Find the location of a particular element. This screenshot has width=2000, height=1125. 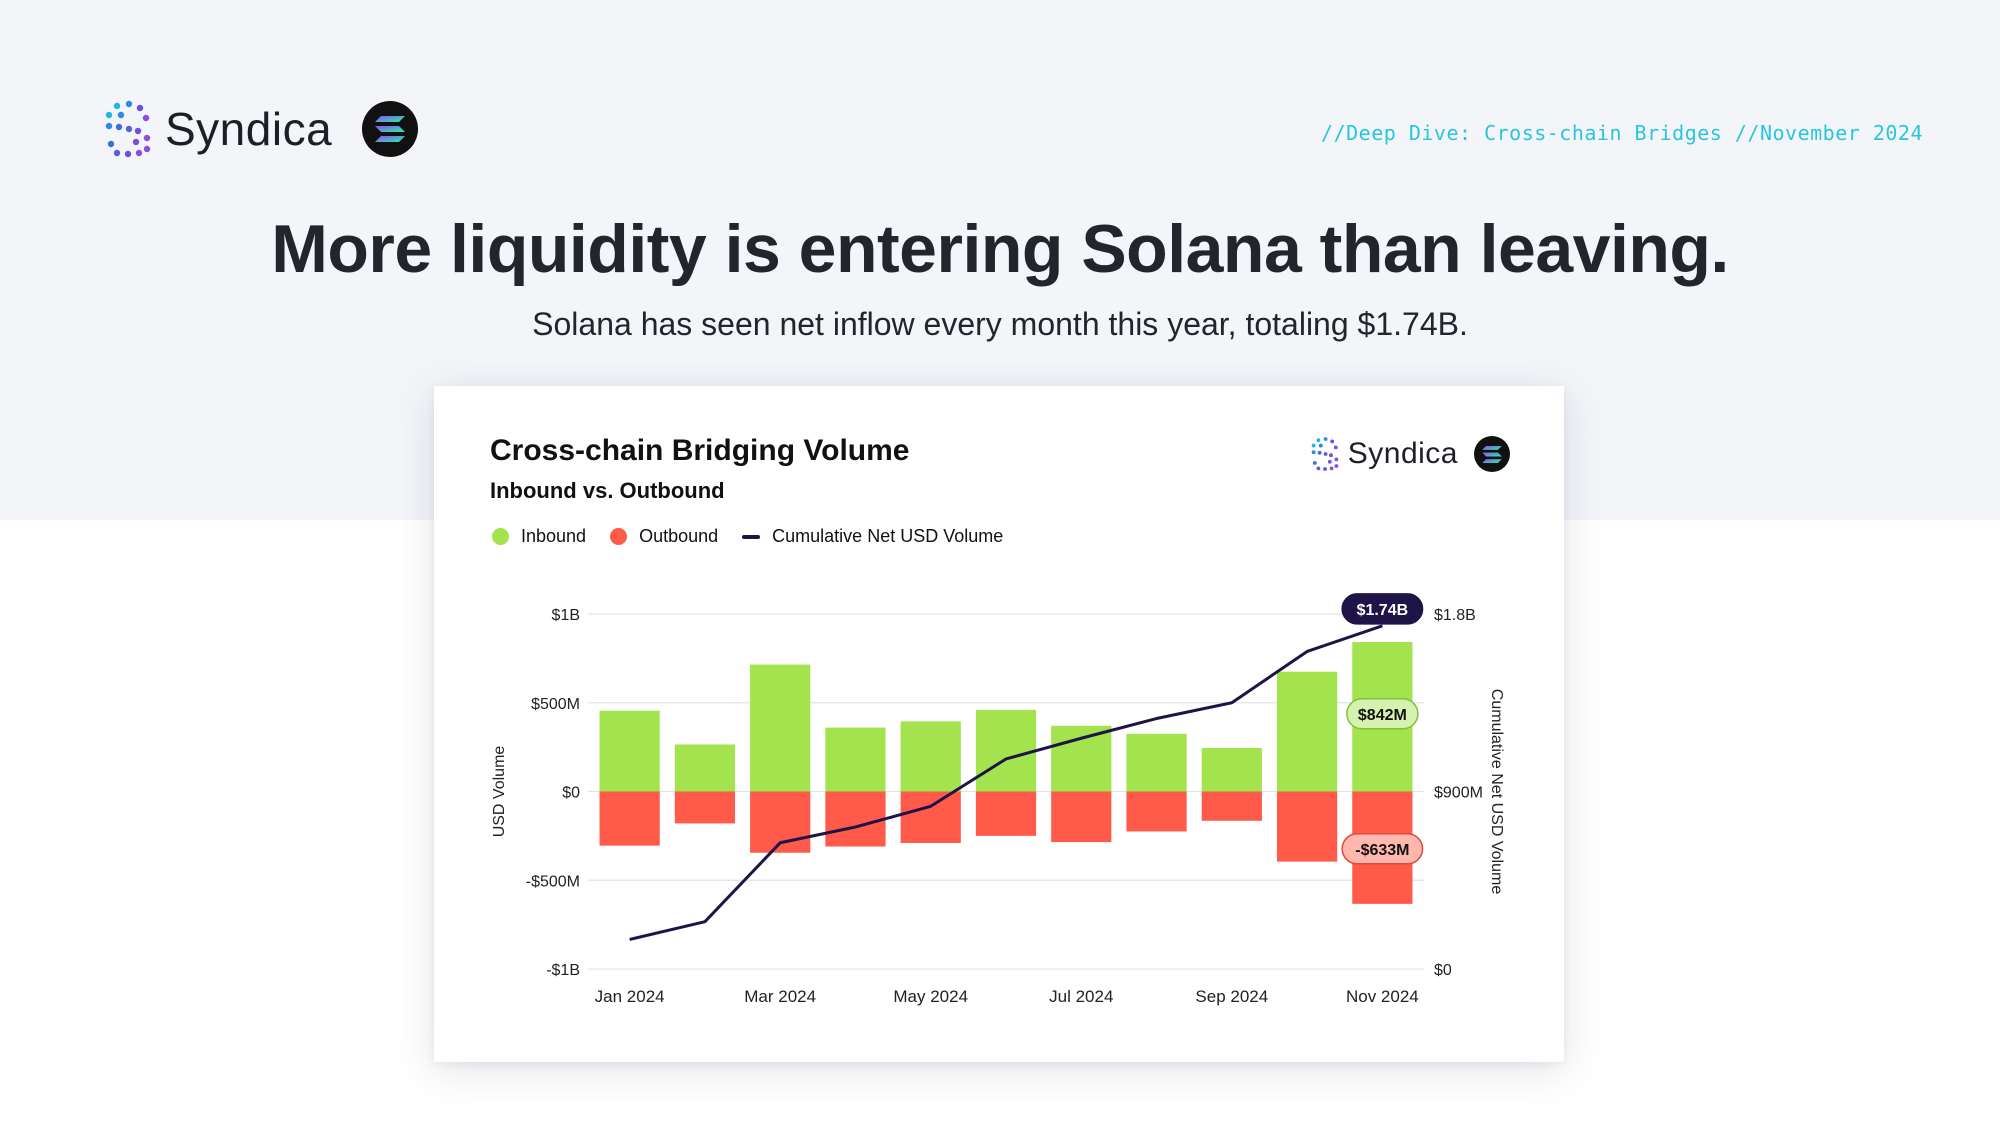

legend-label-inbound: Inbound is located at coordinates (554, 536).